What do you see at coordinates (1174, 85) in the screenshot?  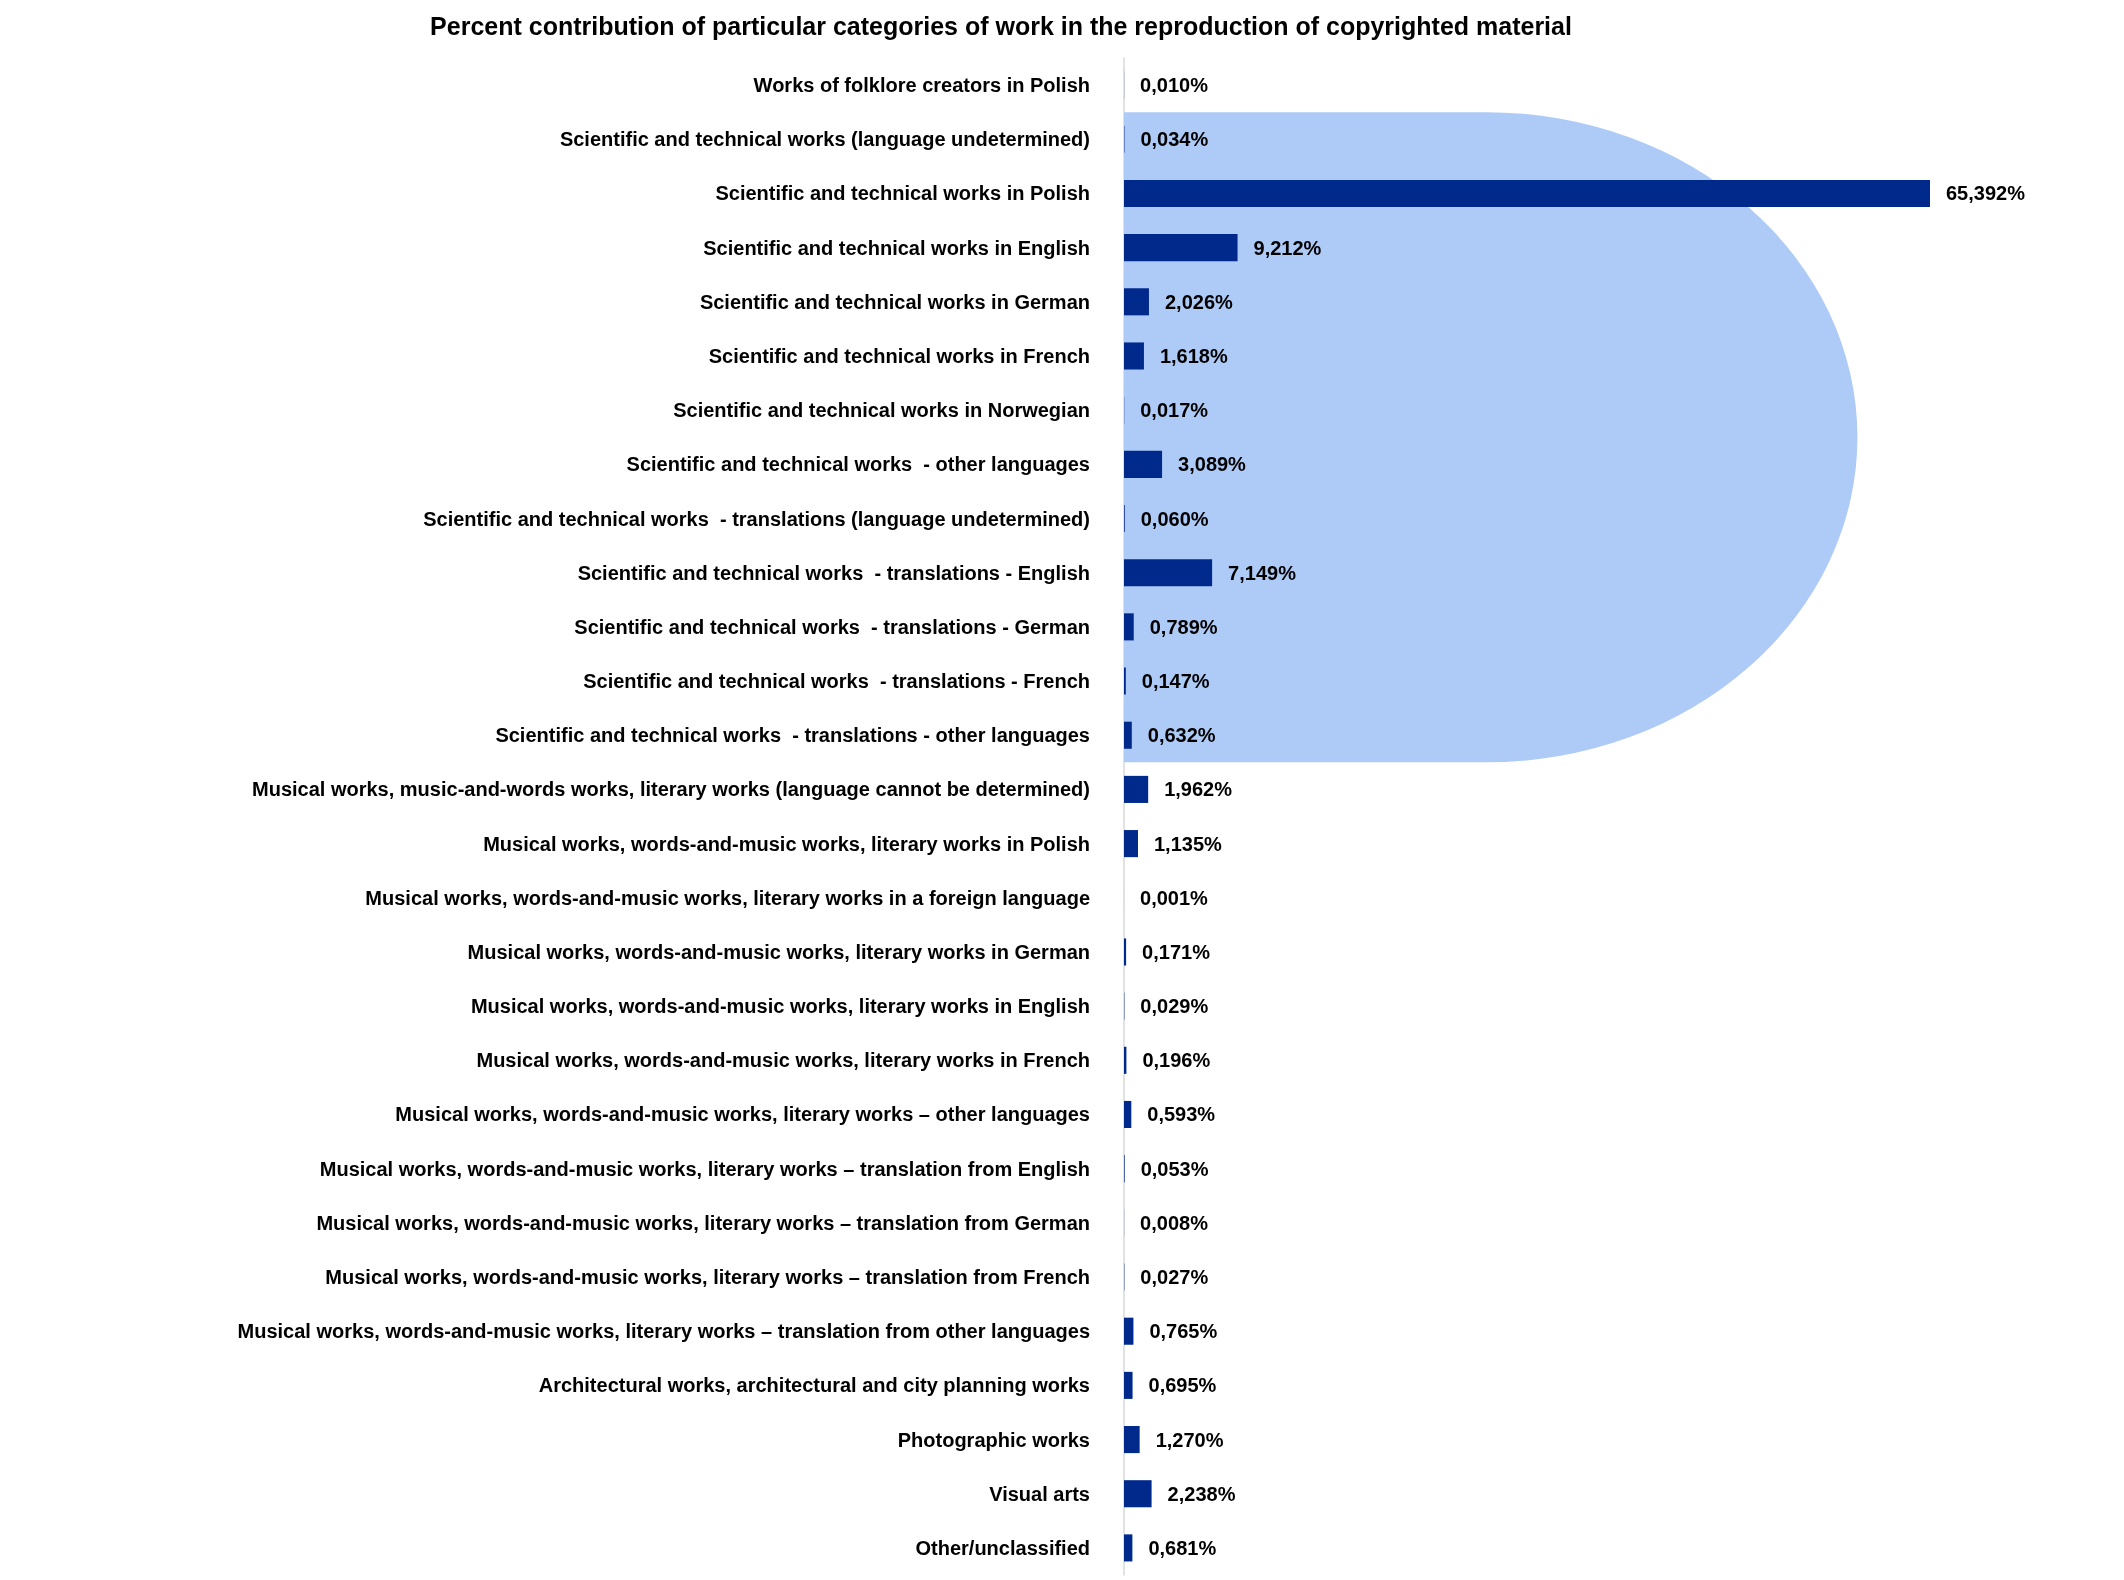 I see `data-label: 0,010%` at bounding box center [1174, 85].